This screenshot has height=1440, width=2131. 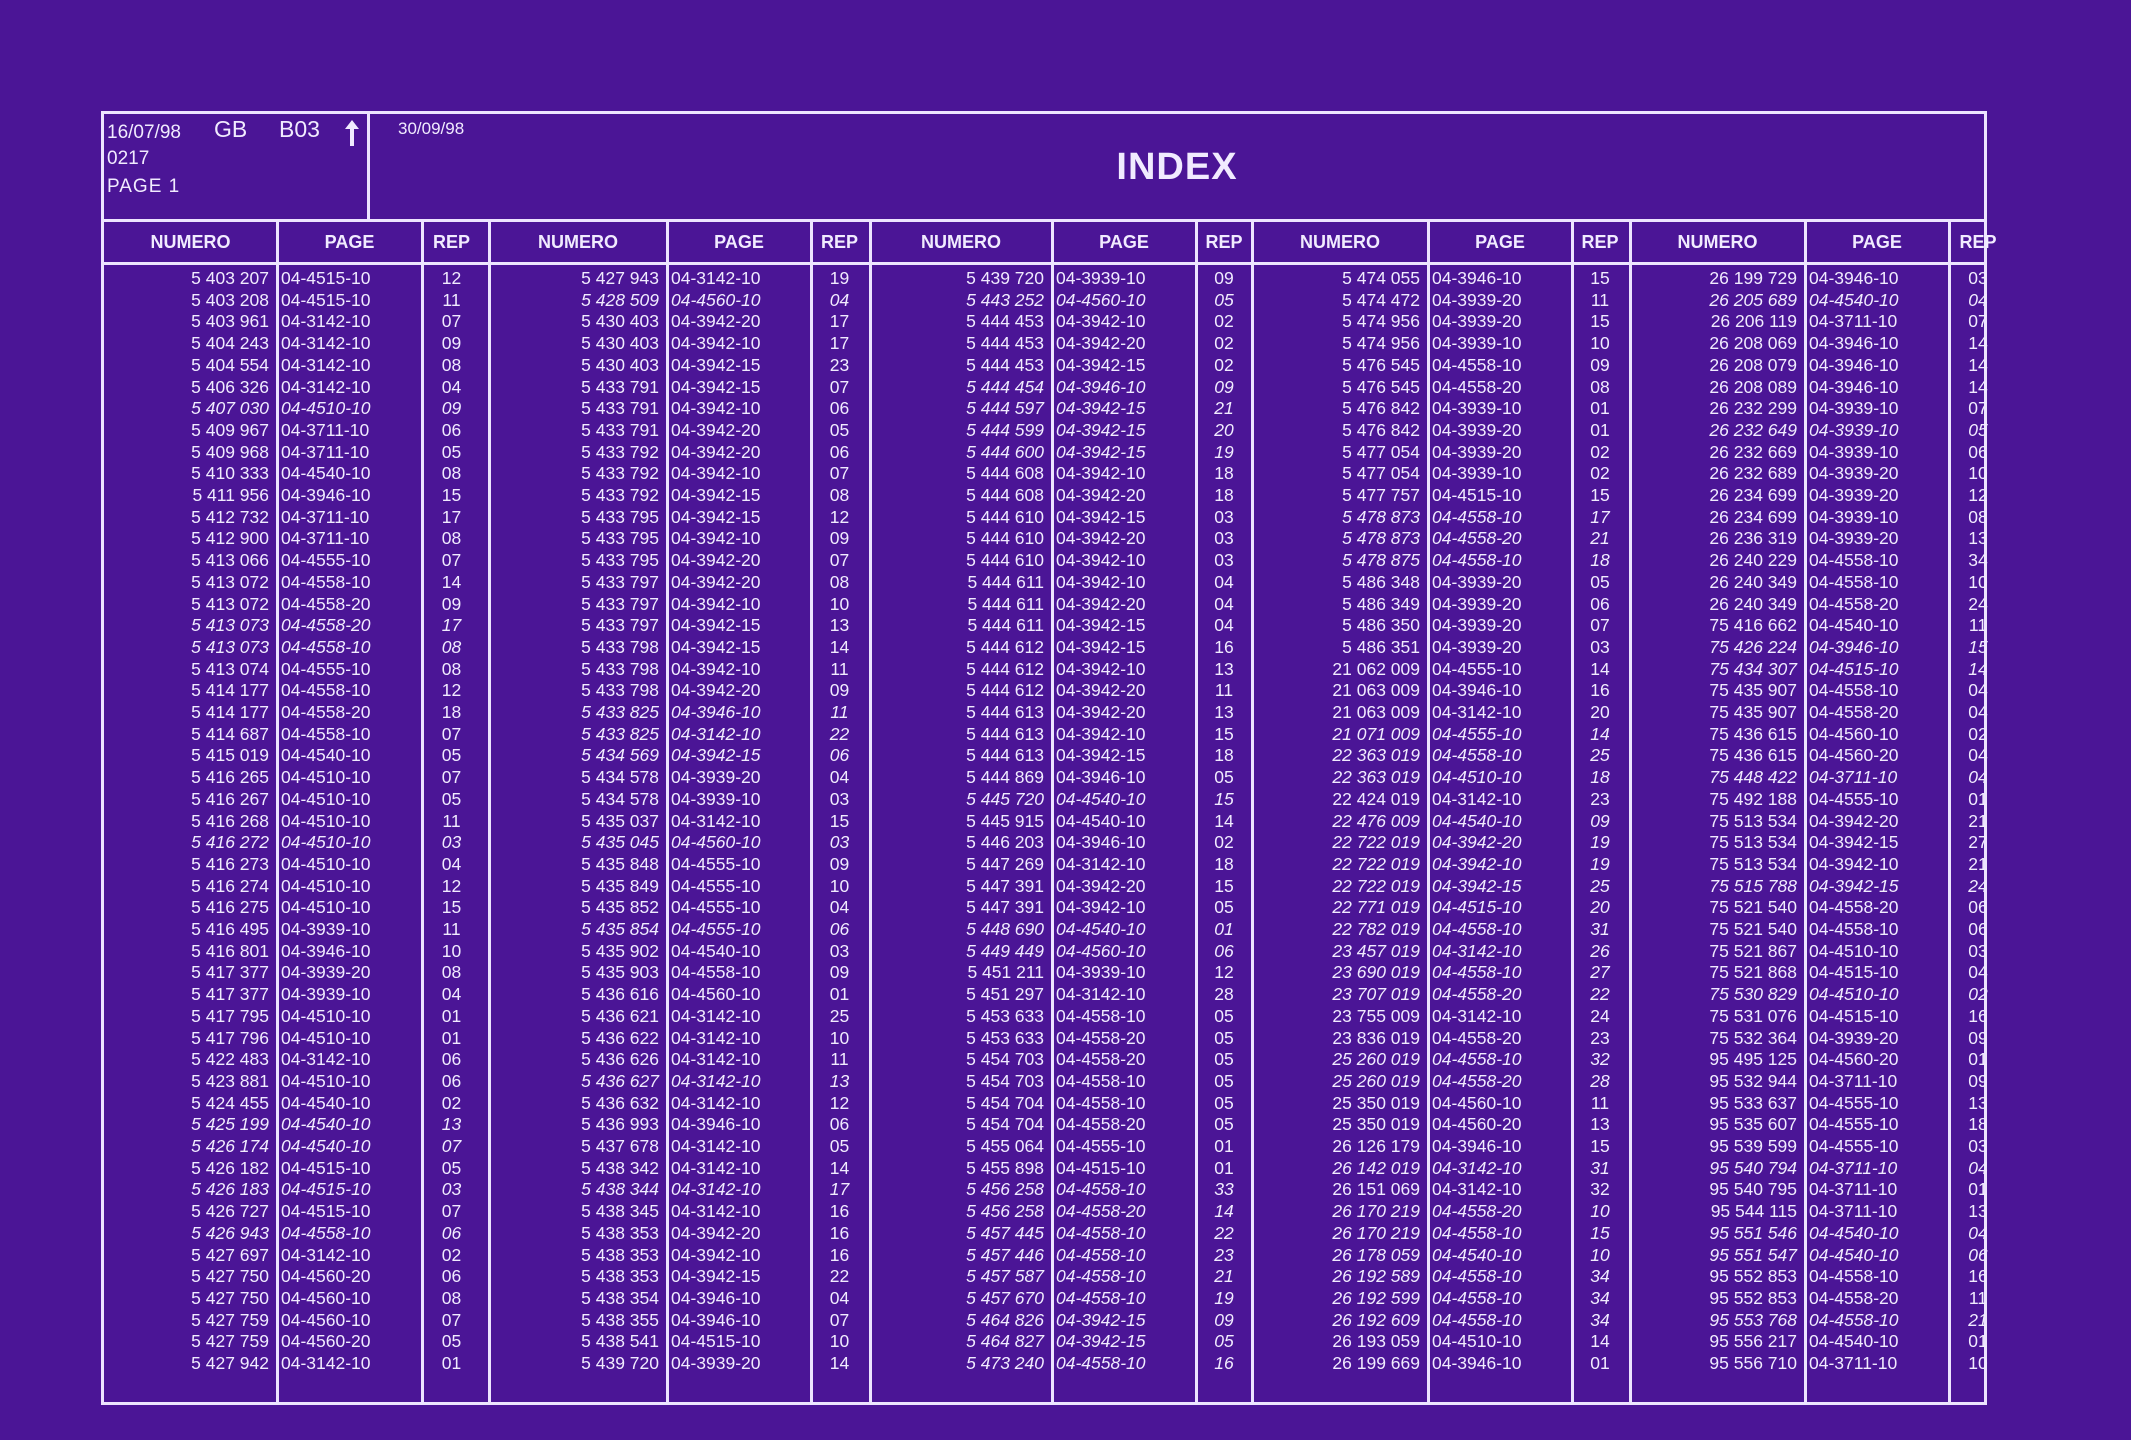 I want to click on index-number: 95 552 853, so click(x=1753, y=1297).